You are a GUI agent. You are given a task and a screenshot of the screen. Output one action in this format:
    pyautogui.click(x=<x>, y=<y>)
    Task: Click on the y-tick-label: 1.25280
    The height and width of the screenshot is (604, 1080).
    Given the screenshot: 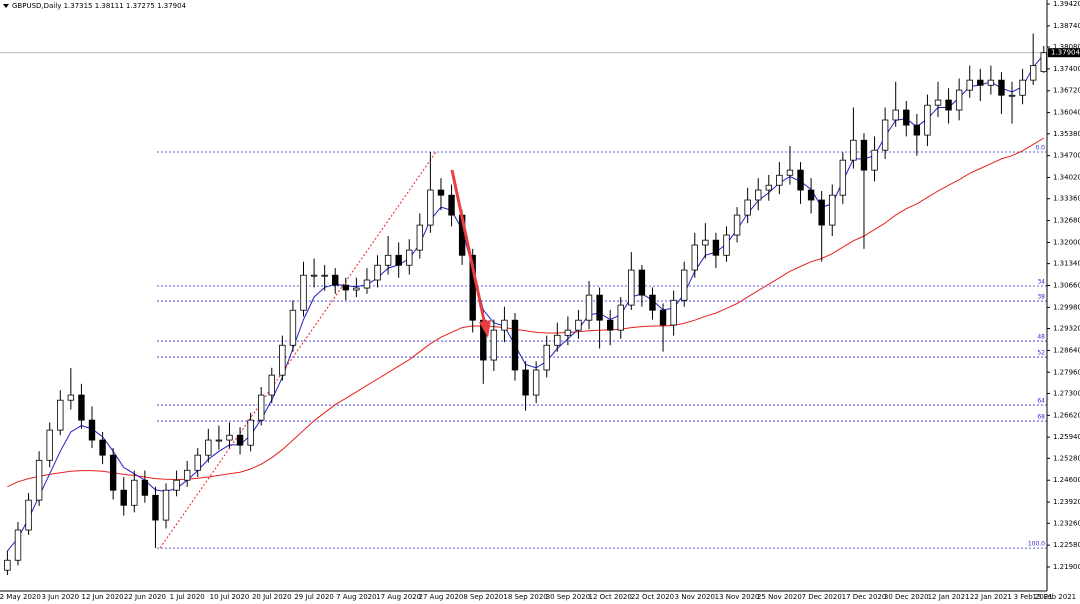 What is the action you would take?
    pyautogui.click(x=1066, y=458)
    